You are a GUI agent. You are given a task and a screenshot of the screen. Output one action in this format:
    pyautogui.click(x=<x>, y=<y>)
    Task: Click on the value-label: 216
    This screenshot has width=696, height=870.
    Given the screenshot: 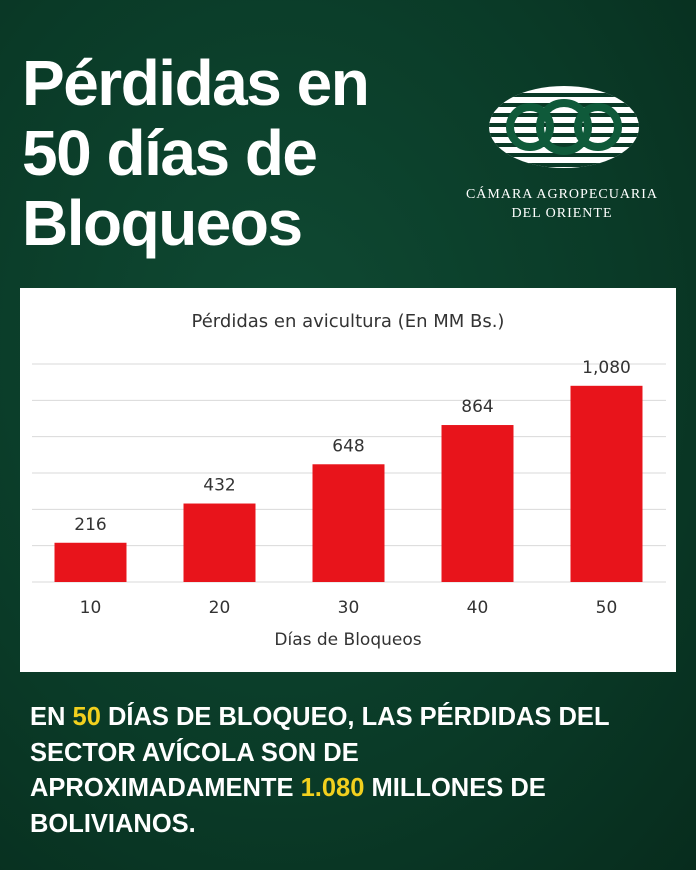 What is the action you would take?
    pyautogui.click(x=90, y=525)
    